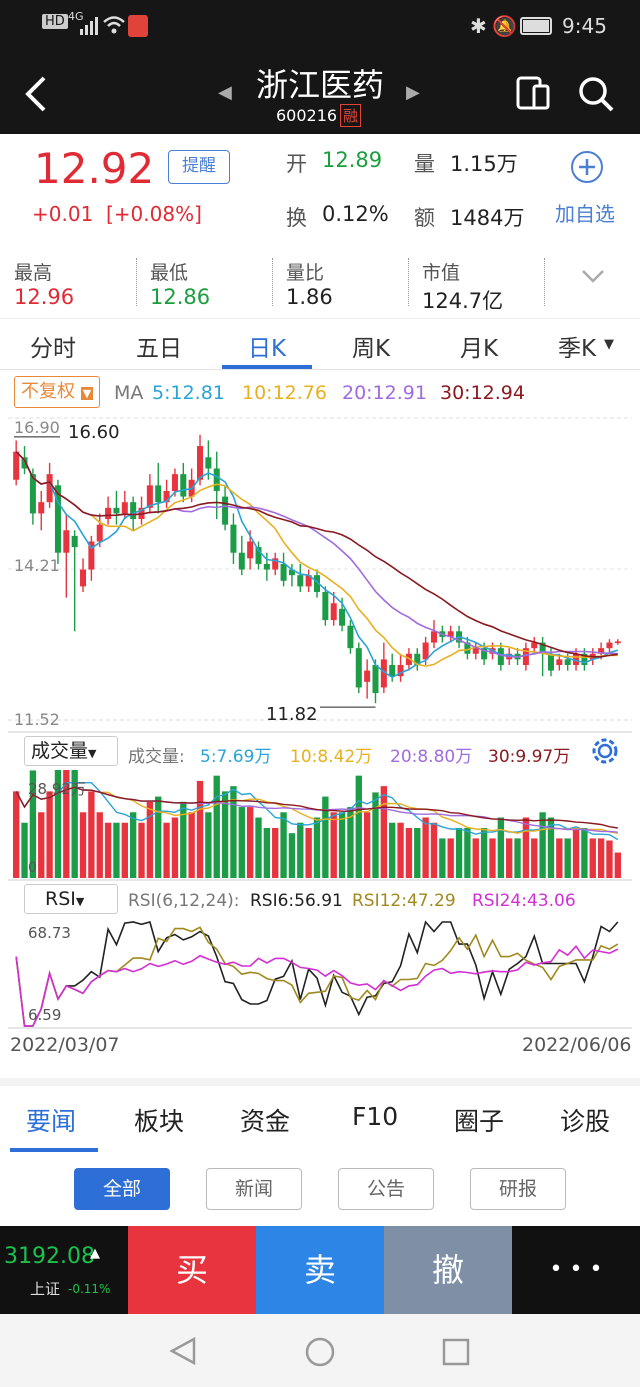 This screenshot has height=1387, width=640. I want to click on tab-five-day: 五日, so click(159, 349).